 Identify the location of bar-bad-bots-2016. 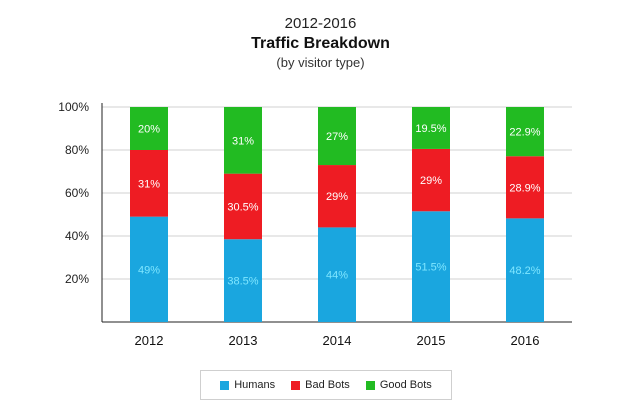
(525, 187).